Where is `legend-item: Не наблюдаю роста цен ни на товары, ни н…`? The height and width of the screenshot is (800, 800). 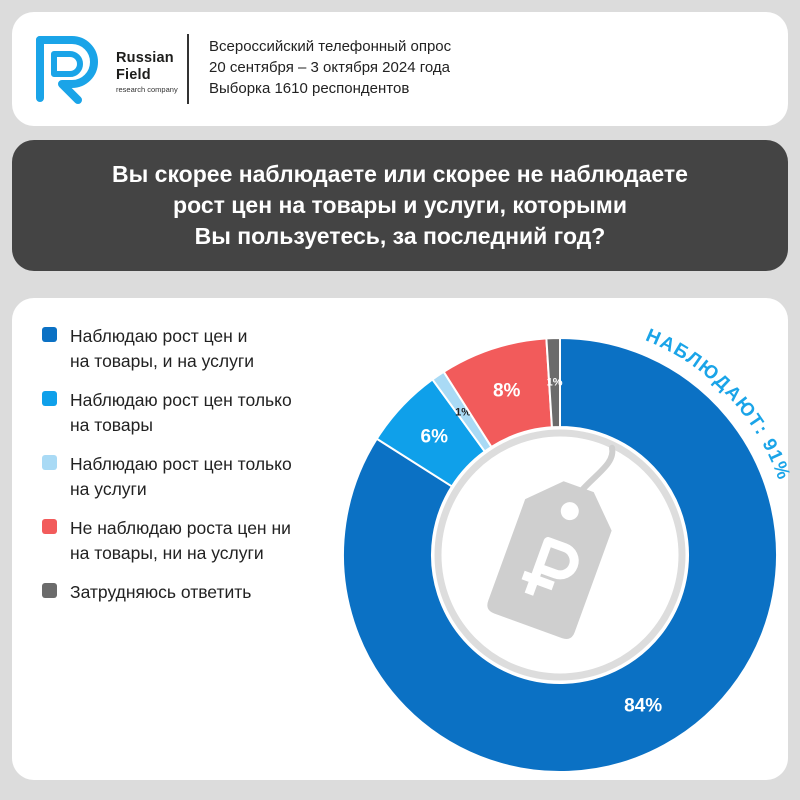
legend-item: Не наблюдаю роста цен ни на товары, ни н… is located at coordinates (207, 541).